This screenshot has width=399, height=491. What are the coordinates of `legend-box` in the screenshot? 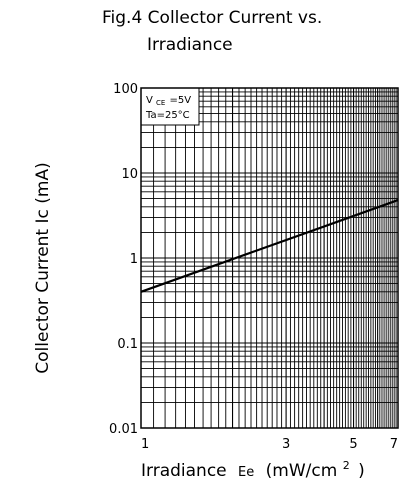 It's located at (170, 106).